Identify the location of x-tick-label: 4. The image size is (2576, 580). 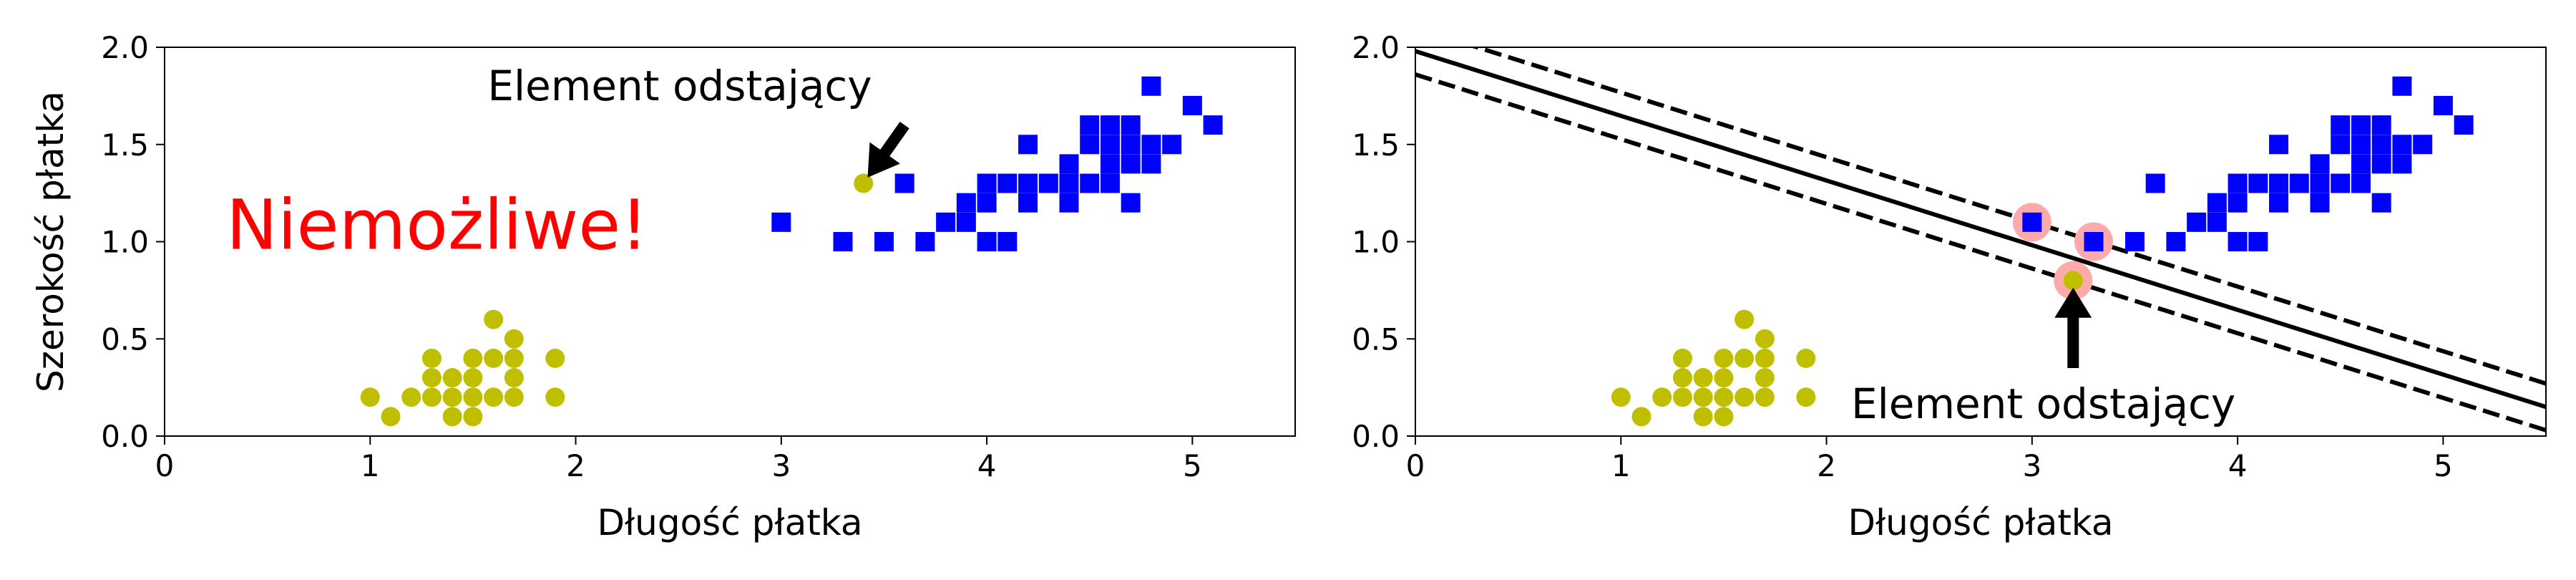
(2238, 465).